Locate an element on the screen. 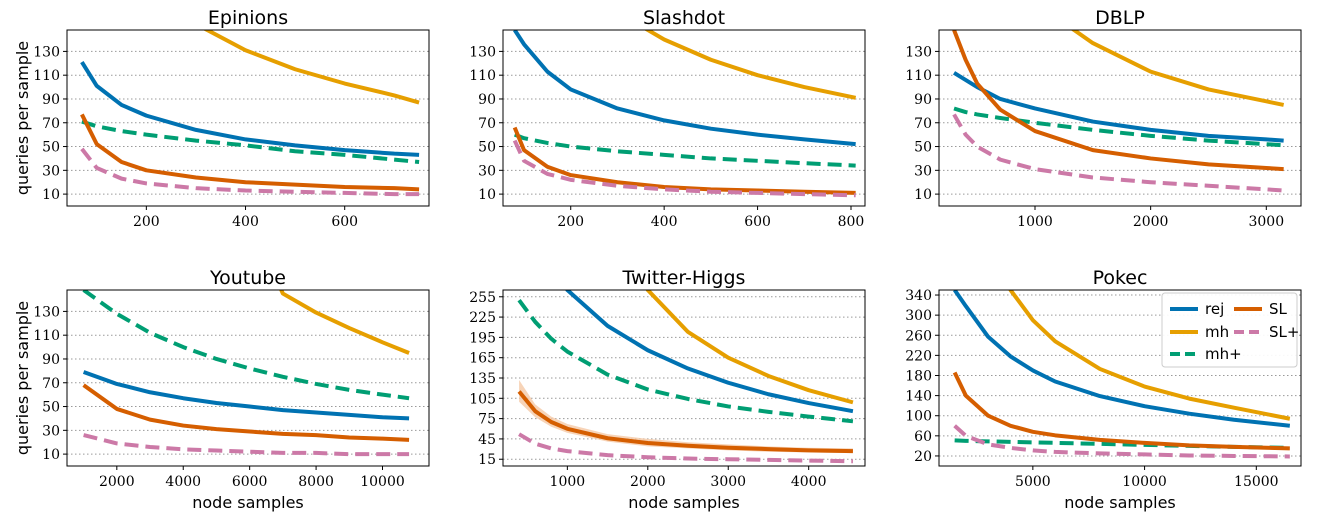 The height and width of the screenshot is (514, 1324). ytick-label: 75 is located at coordinates (487, 420).